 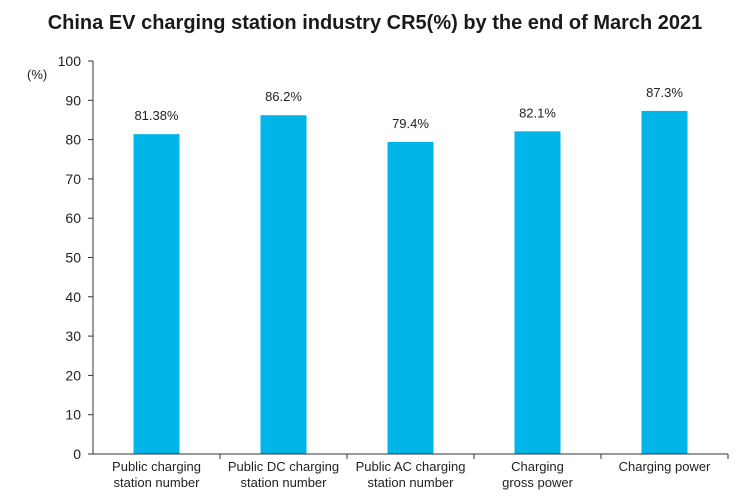 I want to click on data-label: 82.1%, so click(x=537, y=112).